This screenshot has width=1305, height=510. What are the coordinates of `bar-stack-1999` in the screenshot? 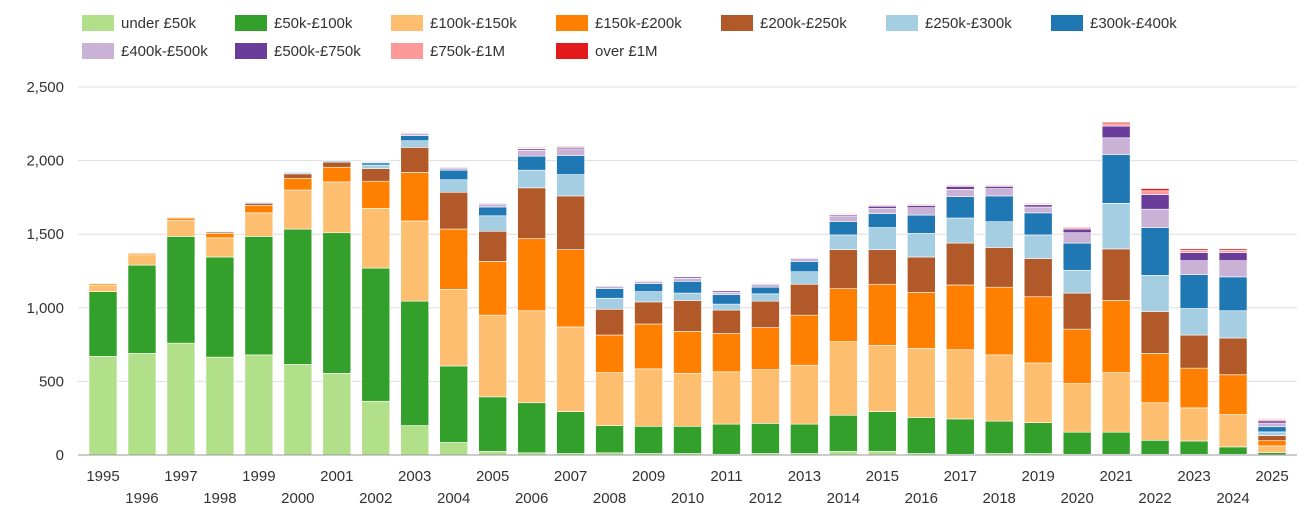 It's located at (259, 328).